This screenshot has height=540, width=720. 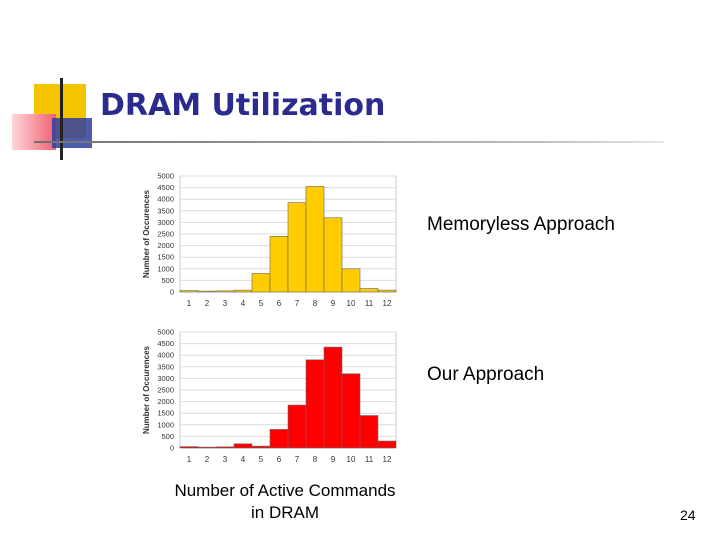 I want to click on title-underline, so click(x=349, y=142).